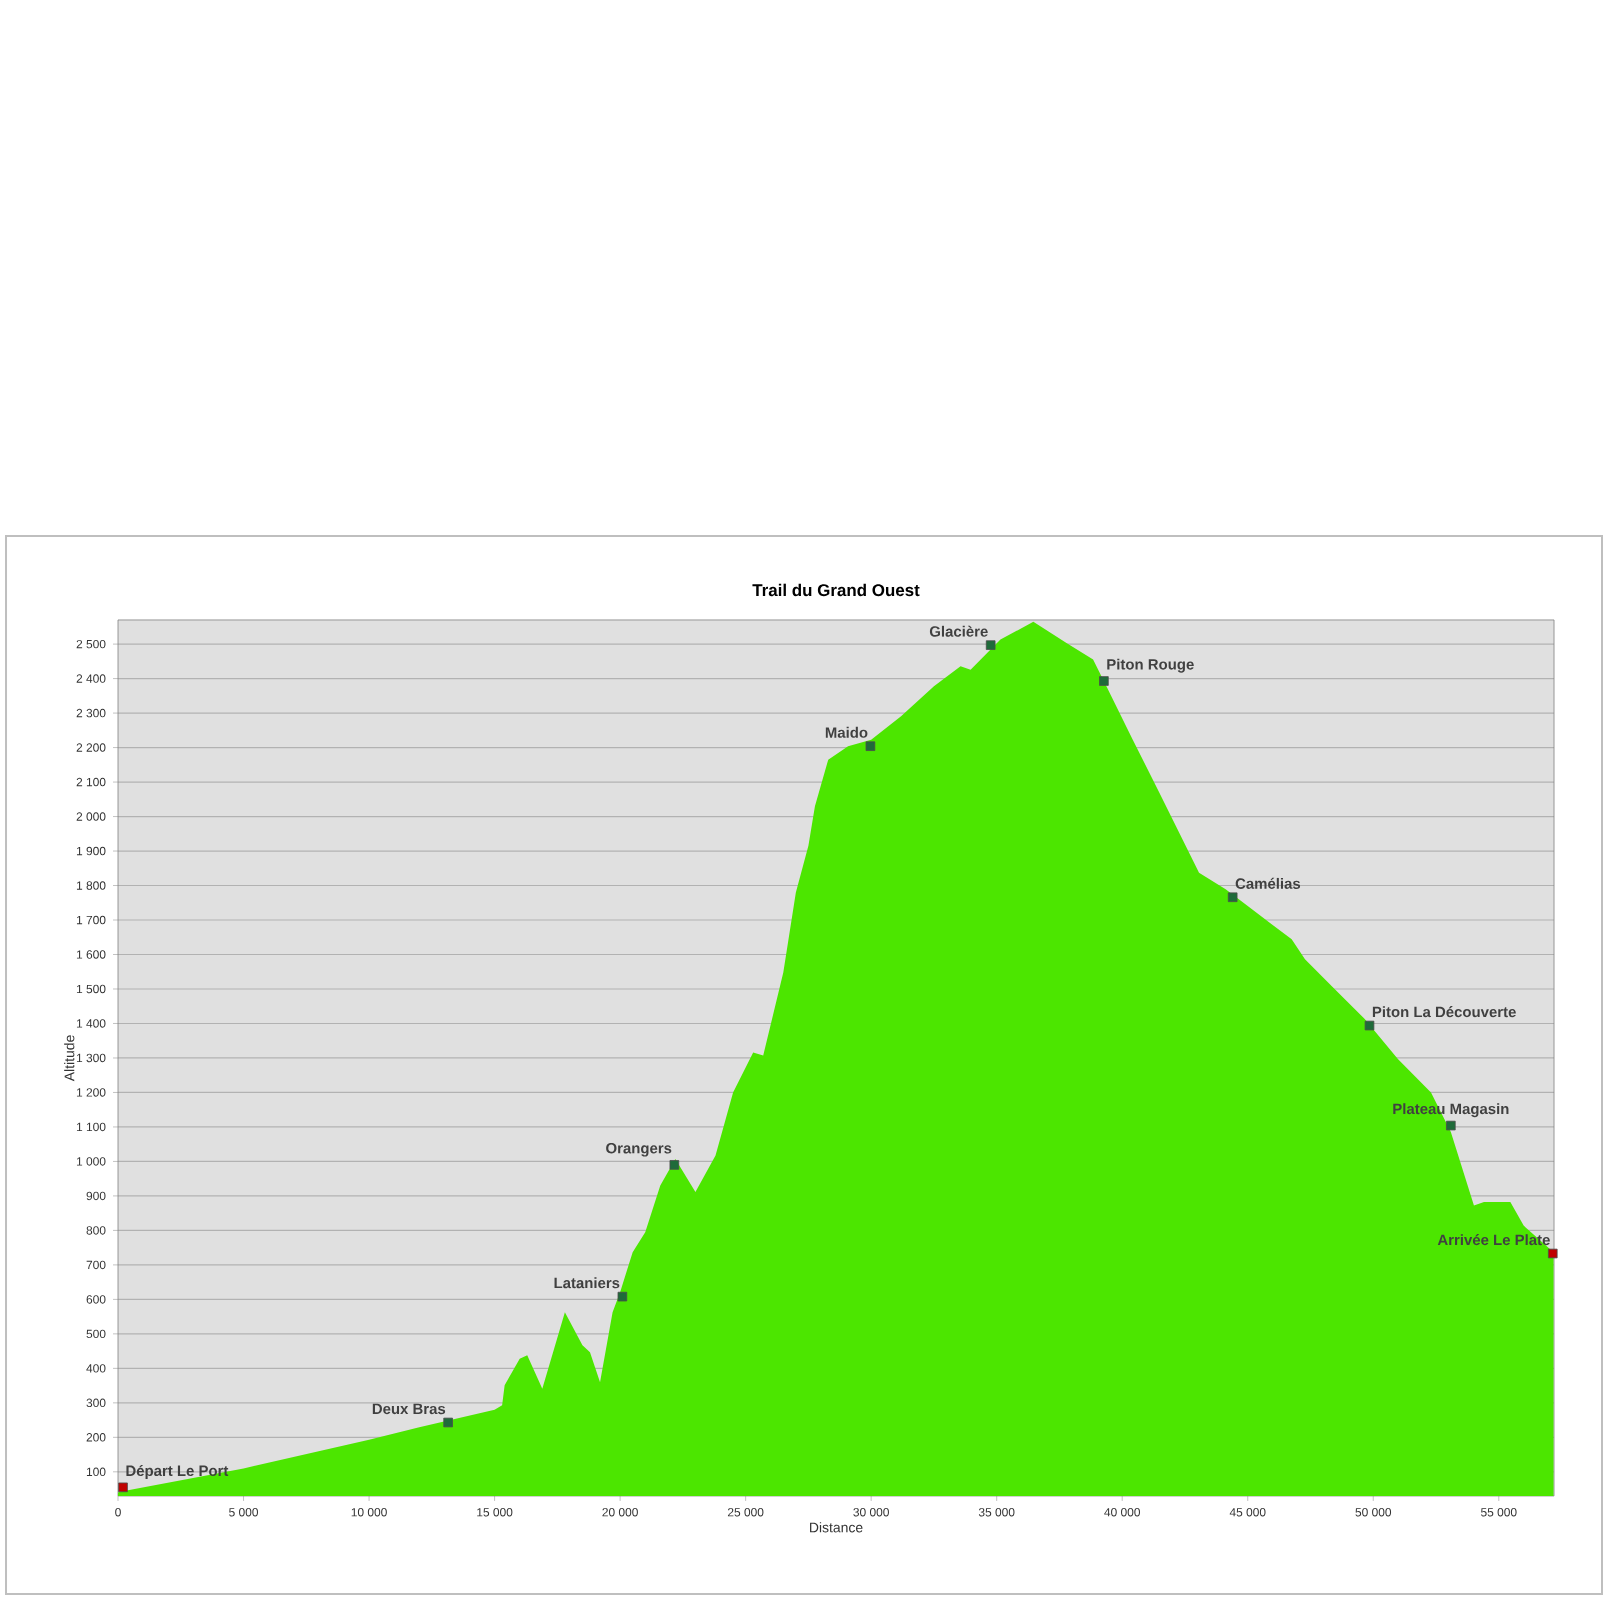 Image resolution: width=1608 pixels, height=1600 pixels. What do you see at coordinates (836, 590) in the screenshot?
I see `chart-title: Trail du Grand Ouest` at bounding box center [836, 590].